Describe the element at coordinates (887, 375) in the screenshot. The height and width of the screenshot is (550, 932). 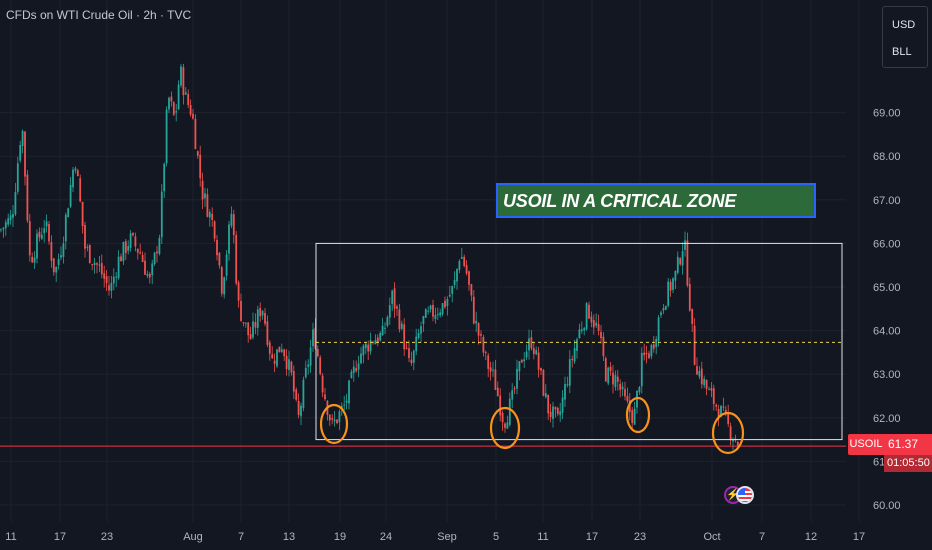
I see `y-tick-label: 63.00` at that location.